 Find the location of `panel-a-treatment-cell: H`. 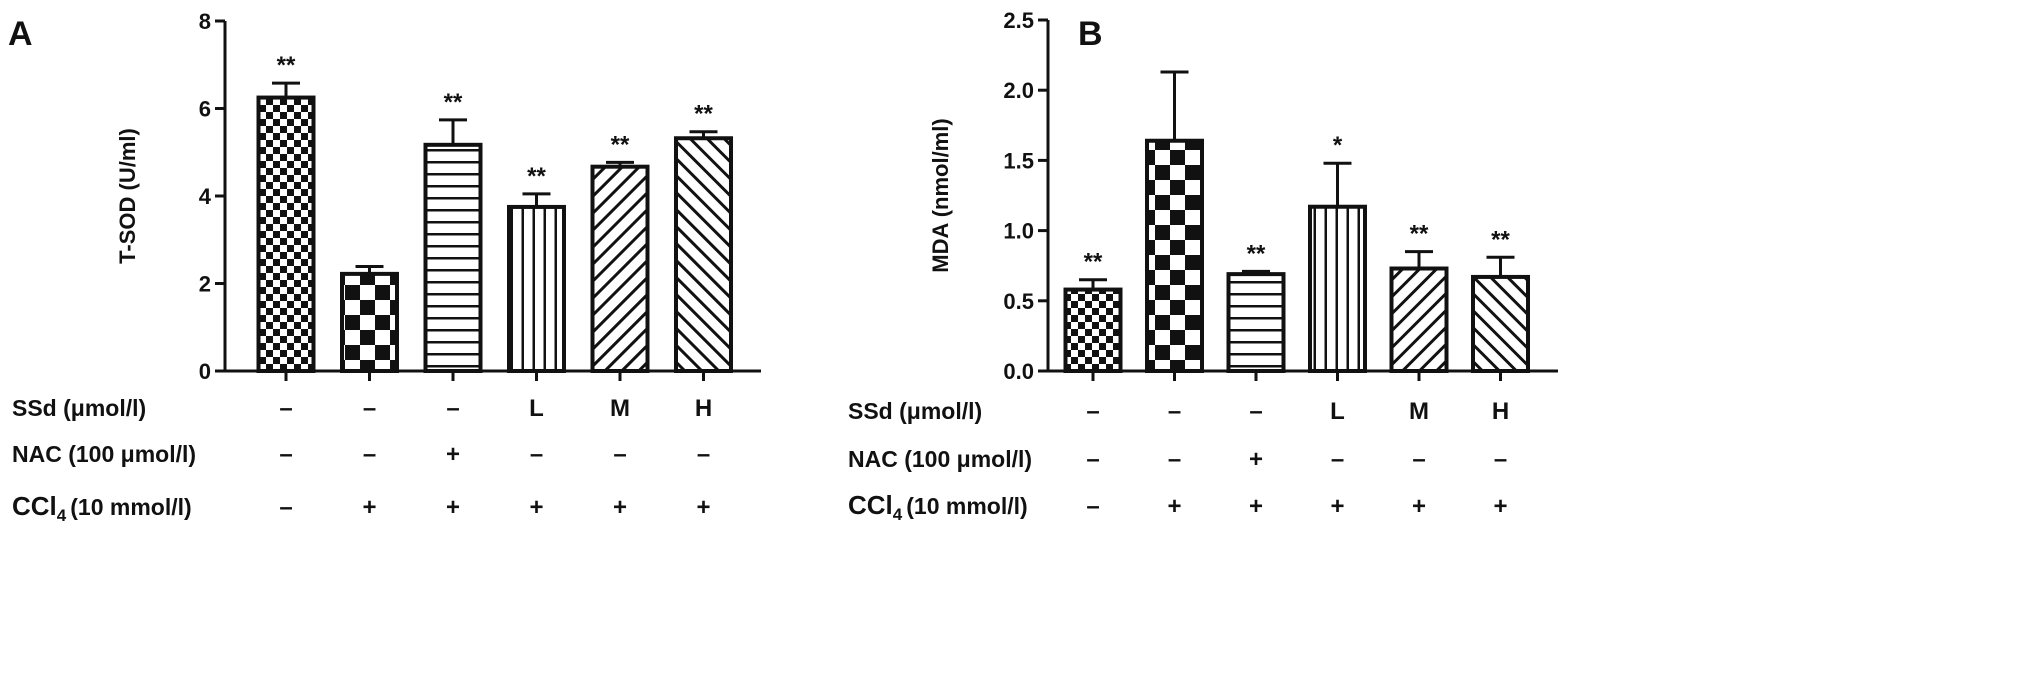

panel-a-treatment-cell: H is located at coordinates (703, 408).